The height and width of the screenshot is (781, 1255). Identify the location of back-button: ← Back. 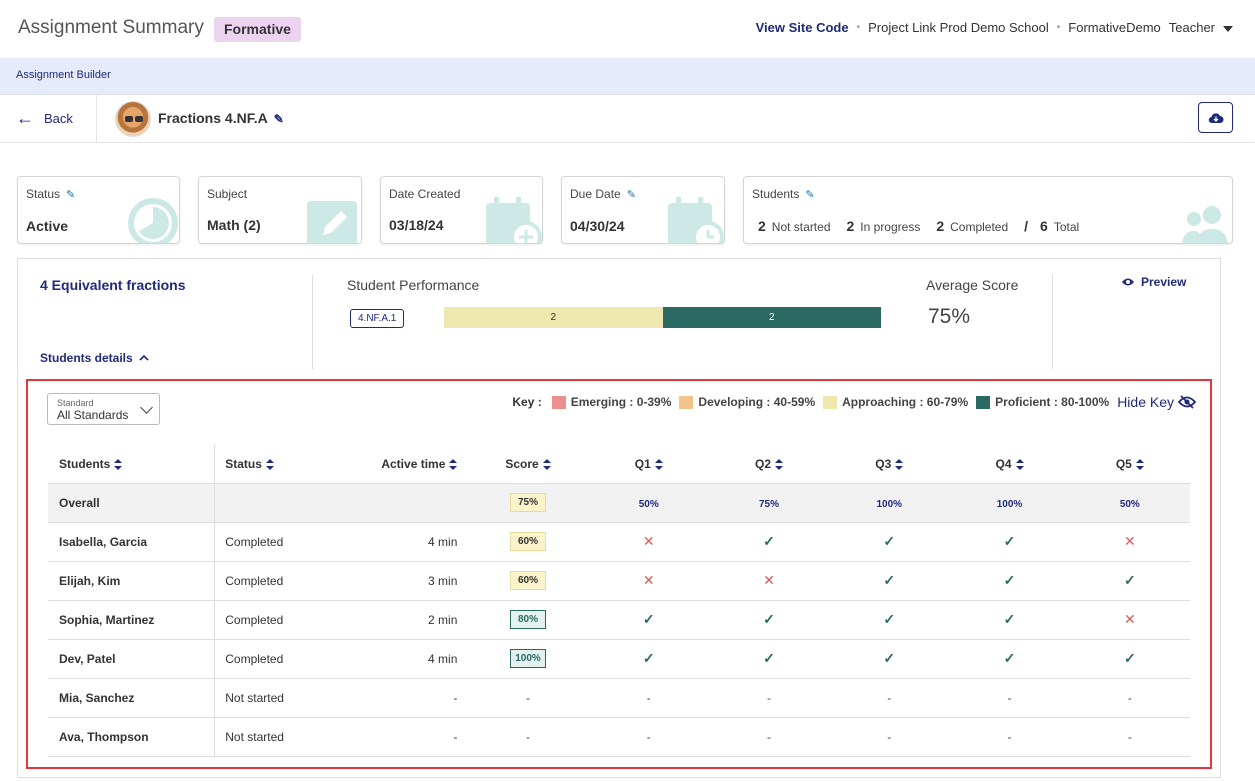
(44, 118).